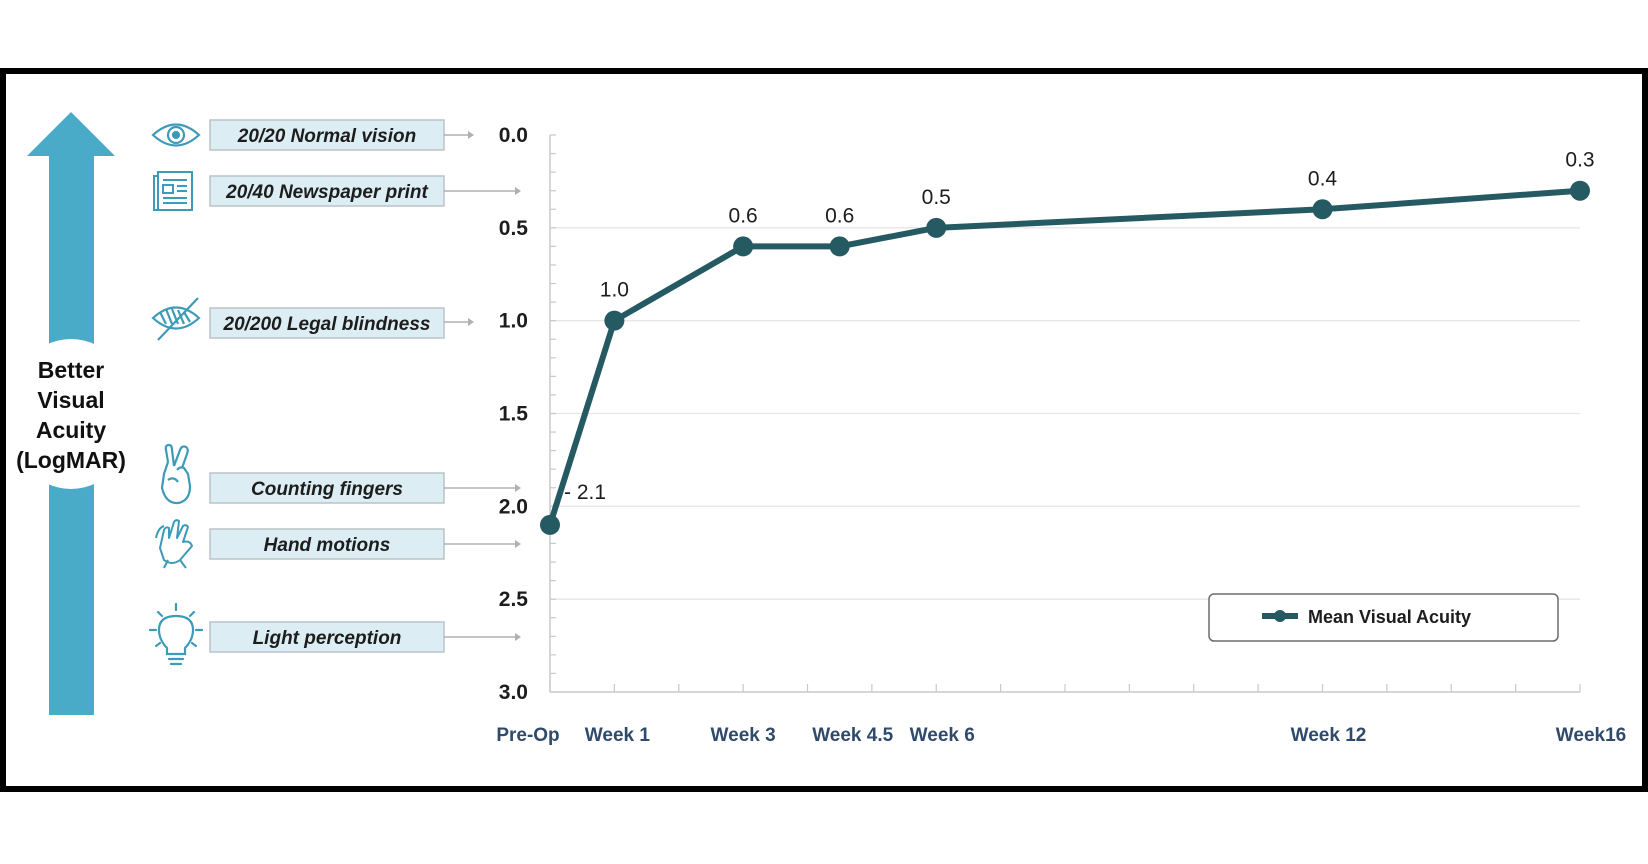 This screenshot has height=864, width=1648. Describe the element at coordinates (585, 492) in the screenshot. I see `data-label: - 2.1` at that location.